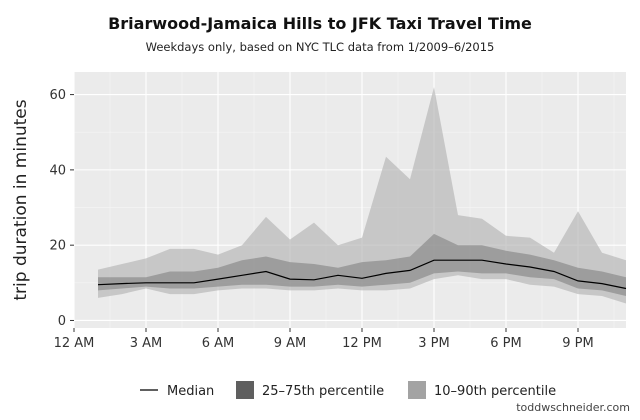  What do you see at coordinates (57, 95) in the screenshot?
I see `y-tick-label: 60` at bounding box center [57, 95].